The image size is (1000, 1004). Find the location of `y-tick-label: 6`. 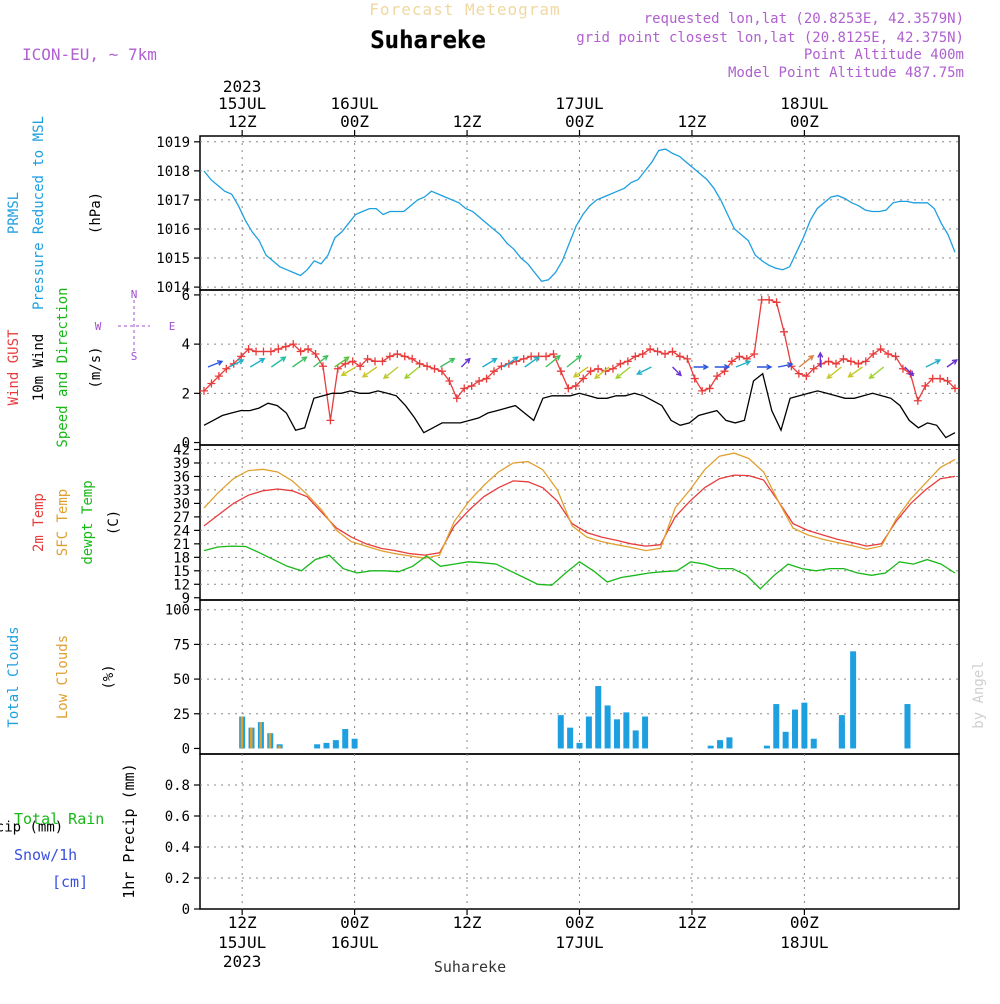

y-tick-label: 6 is located at coordinates (186, 296).